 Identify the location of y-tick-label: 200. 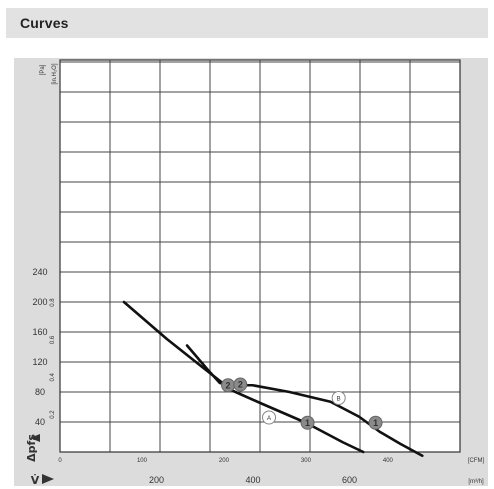
(39, 302).